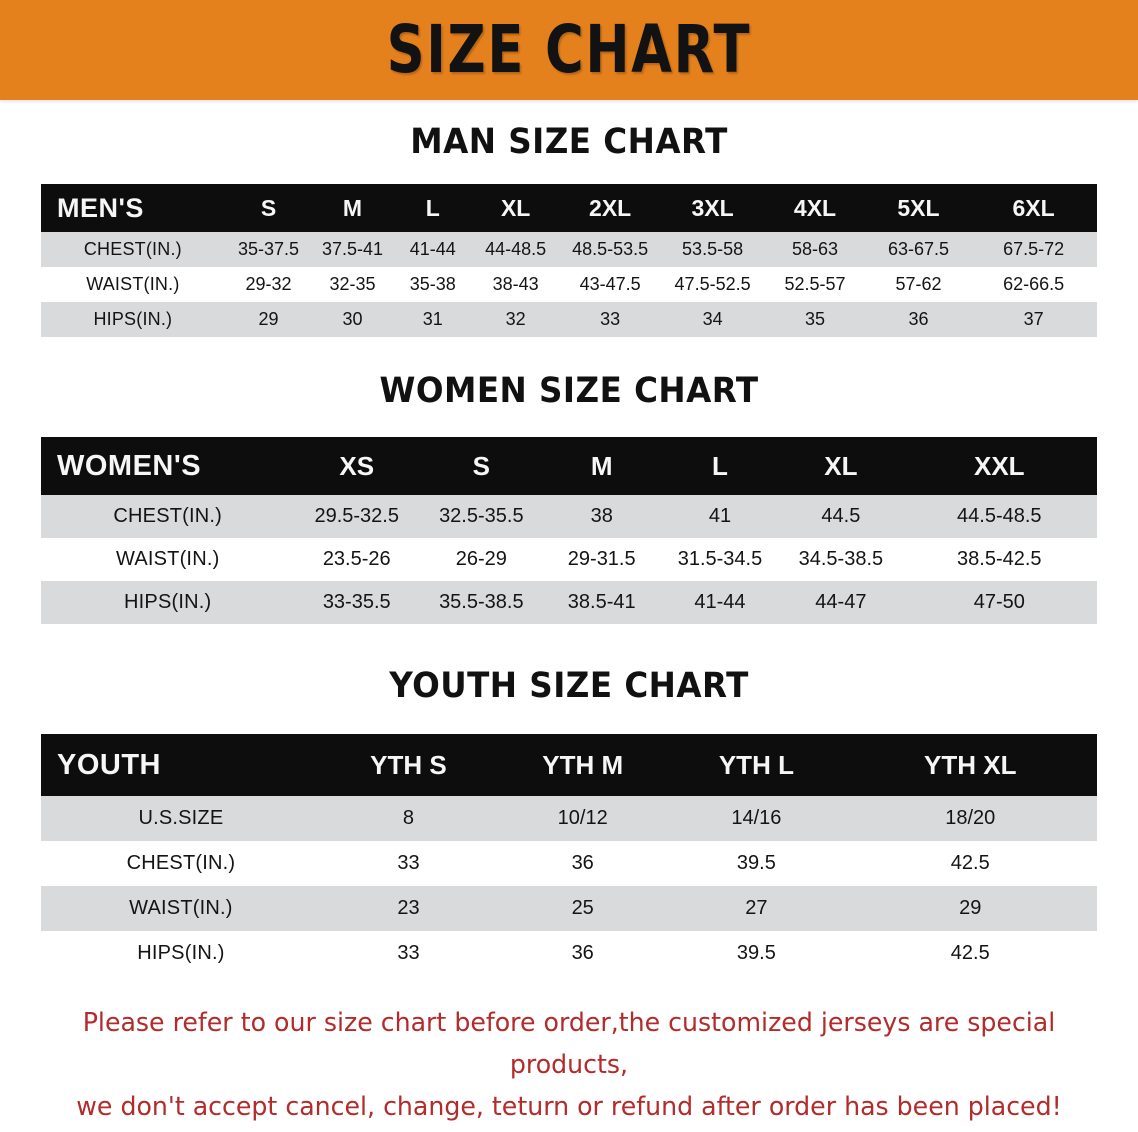  Describe the element at coordinates (841, 602) in the screenshot. I see `women-cell: 44-47` at that location.